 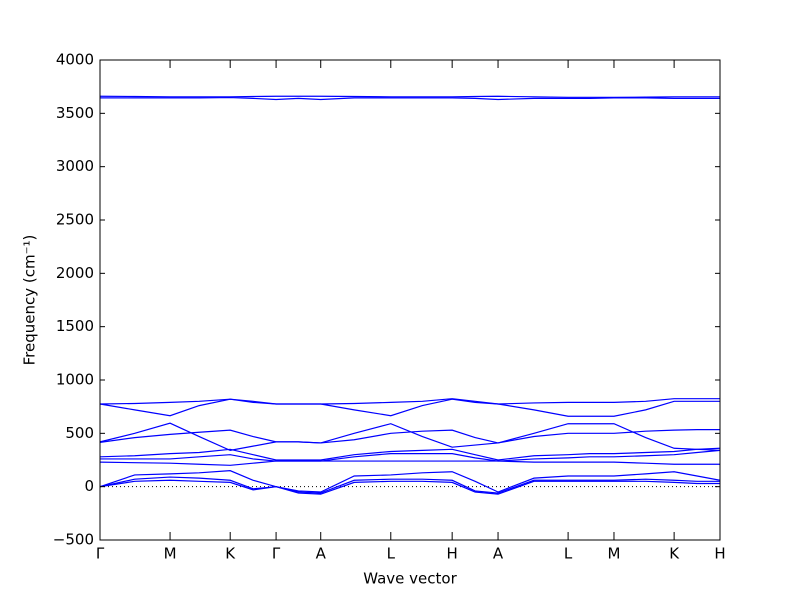 I want to click on y-axis-label: Frequency (cm⁻¹), so click(x=30, y=300).